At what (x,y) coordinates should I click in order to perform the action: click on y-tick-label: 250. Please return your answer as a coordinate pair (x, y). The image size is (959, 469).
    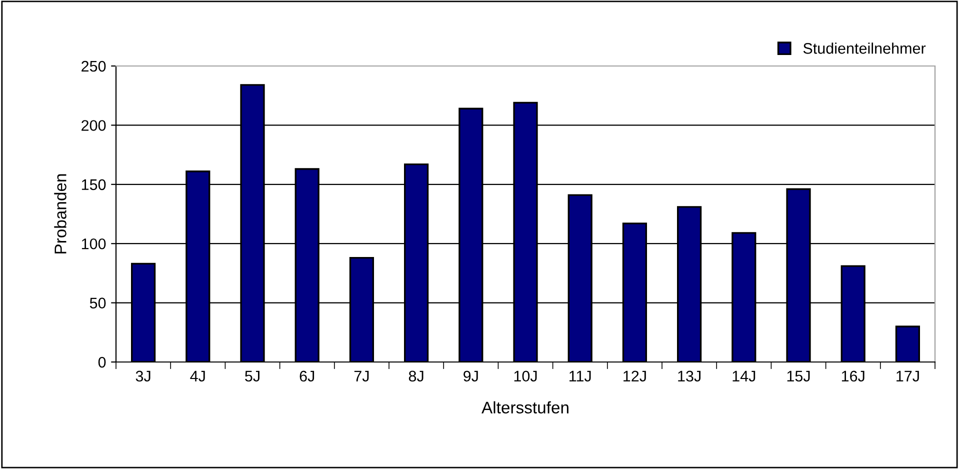
    Looking at the image, I should click on (94, 66).